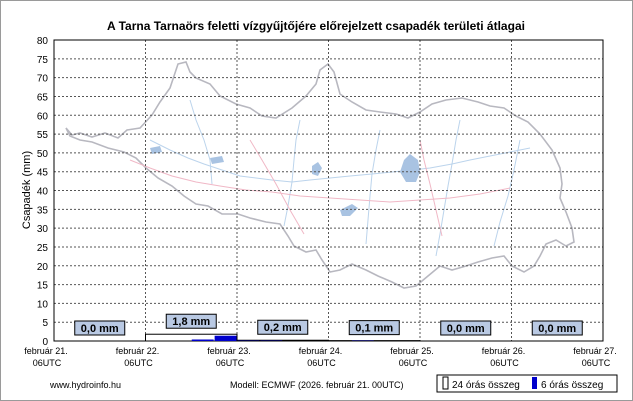  What do you see at coordinates (43, 135) in the screenshot?
I see `y-tick-label: 55` at bounding box center [43, 135].